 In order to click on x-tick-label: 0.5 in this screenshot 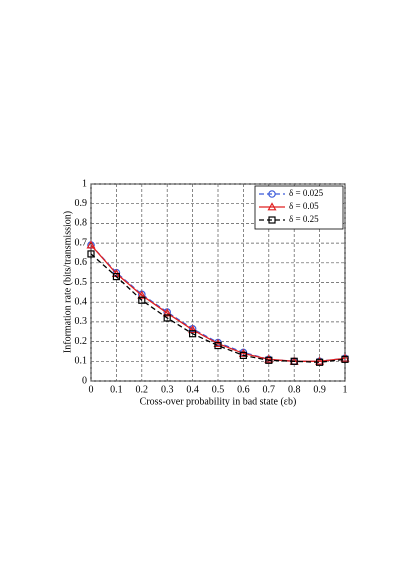, I will do `click(218, 389)`.